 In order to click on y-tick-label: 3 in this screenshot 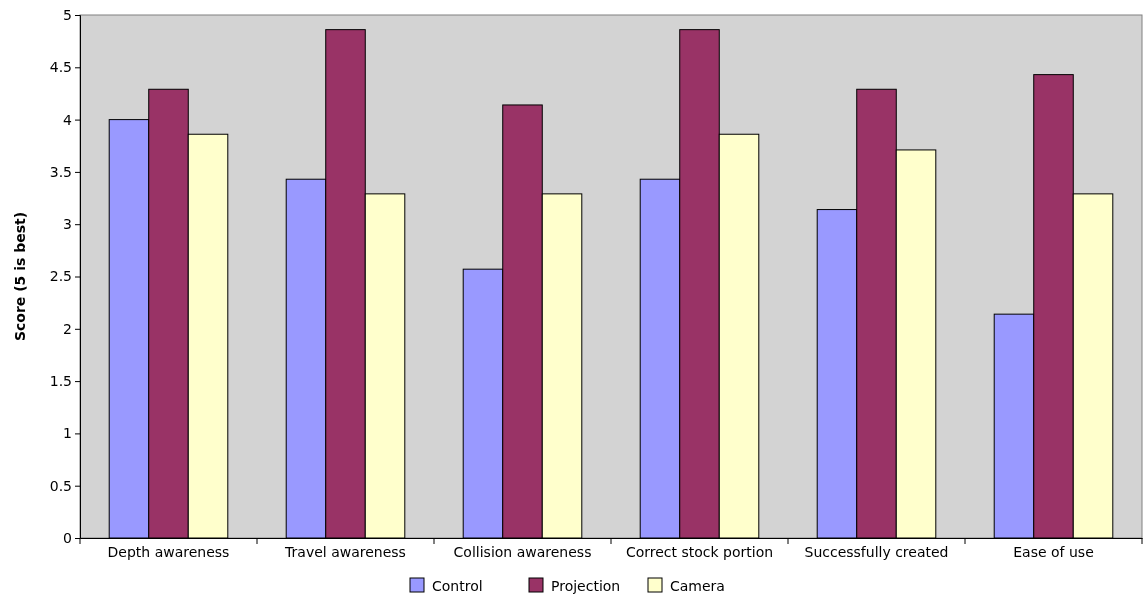, I will do `click(67, 224)`.